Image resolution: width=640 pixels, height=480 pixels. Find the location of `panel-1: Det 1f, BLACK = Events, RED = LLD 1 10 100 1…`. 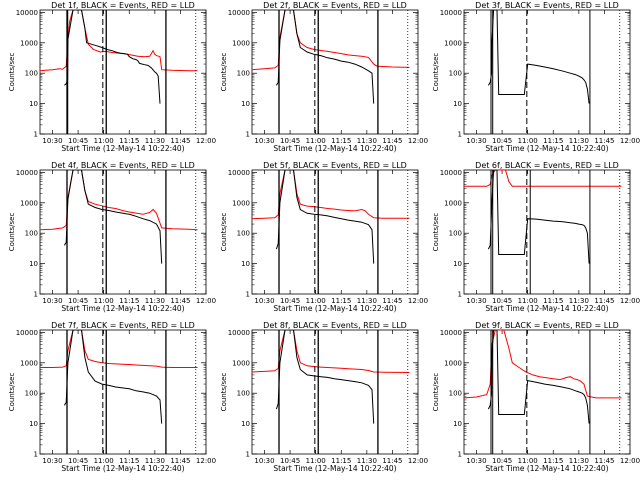

panel-1: Det 1f, BLACK = Events, RED = LLD 1 10 100 1… is located at coordinates (112, 77).